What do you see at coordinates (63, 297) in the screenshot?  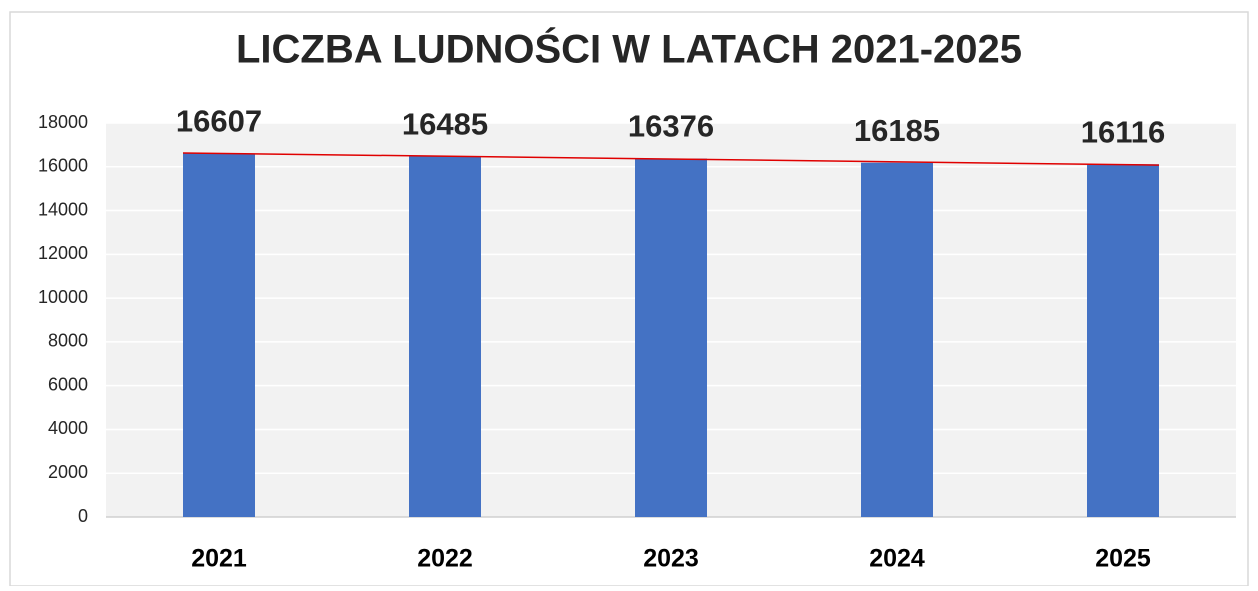 I see `y-tick-label: 10000` at bounding box center [63, 297].